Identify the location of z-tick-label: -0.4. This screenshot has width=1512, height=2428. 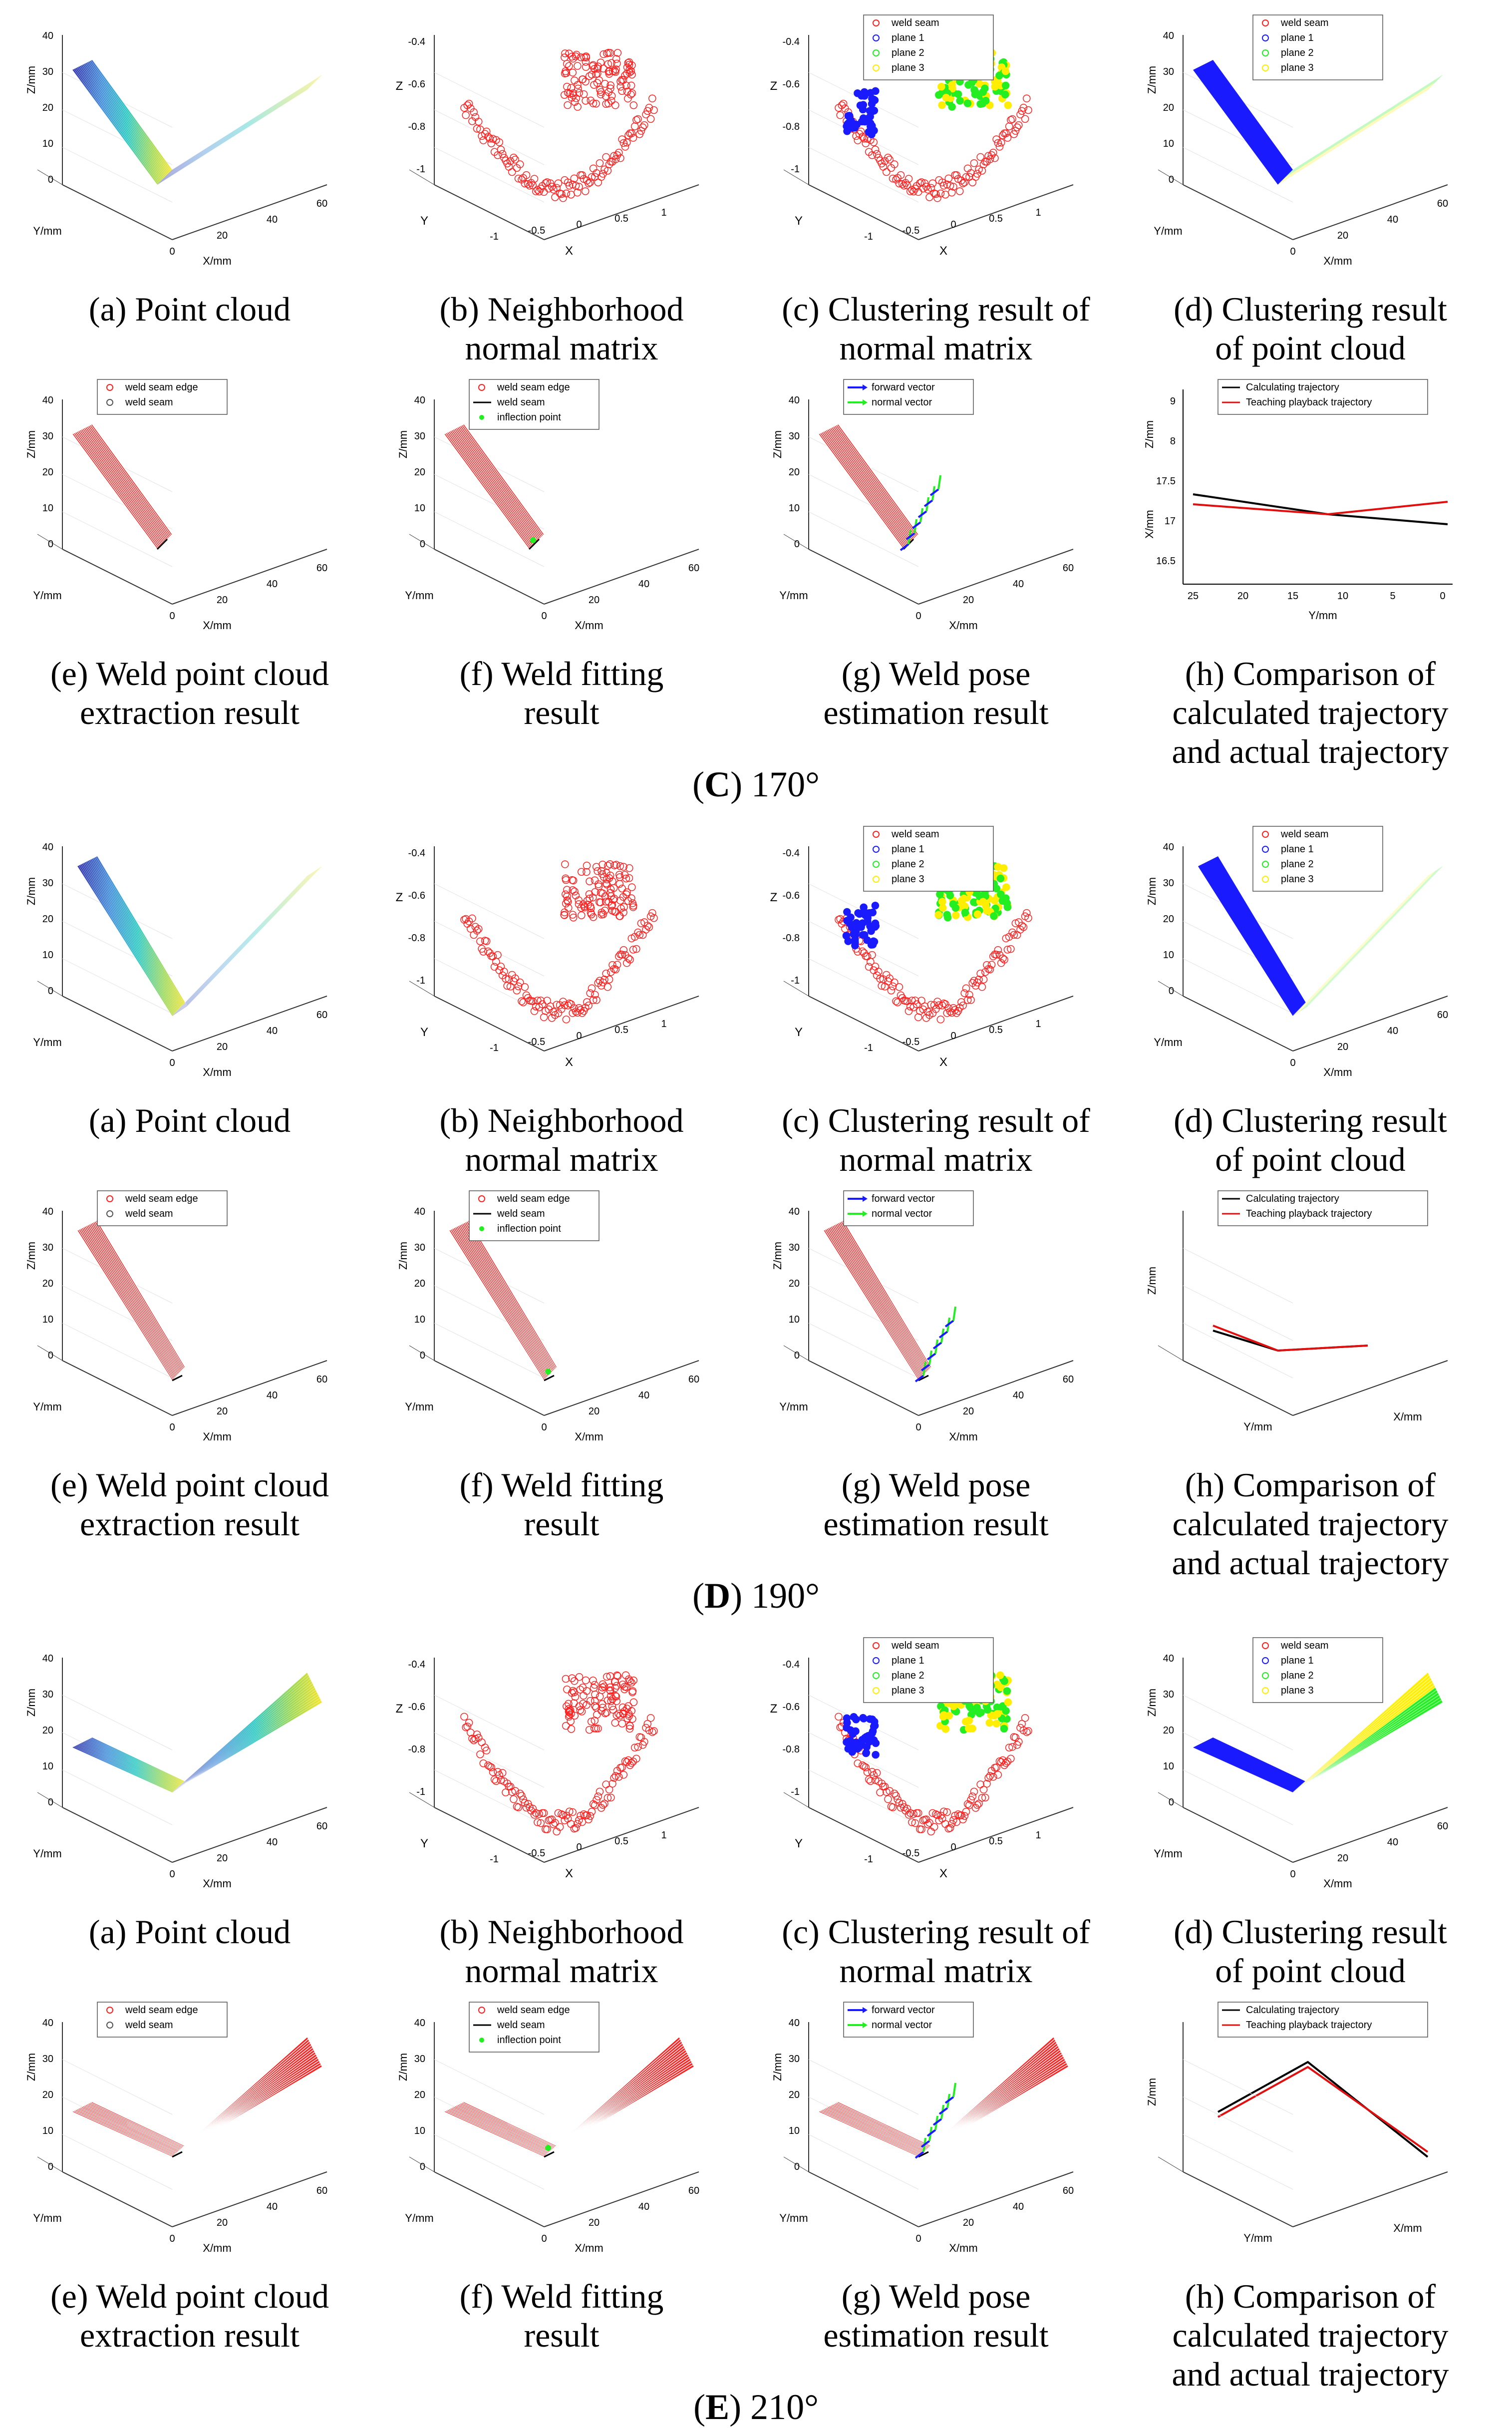
(791, 41).